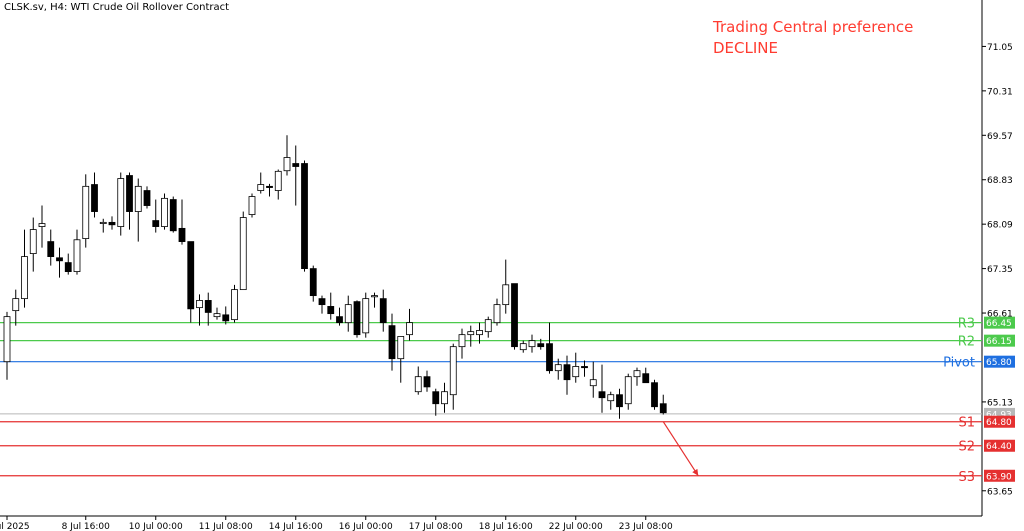 Image resolution: width=1024 pixels, height=531 pixels. What do you see at coordinates (999, 477) in the screenshot?
I see `level-price-label: 63.90` at bounding box center [999, 477].